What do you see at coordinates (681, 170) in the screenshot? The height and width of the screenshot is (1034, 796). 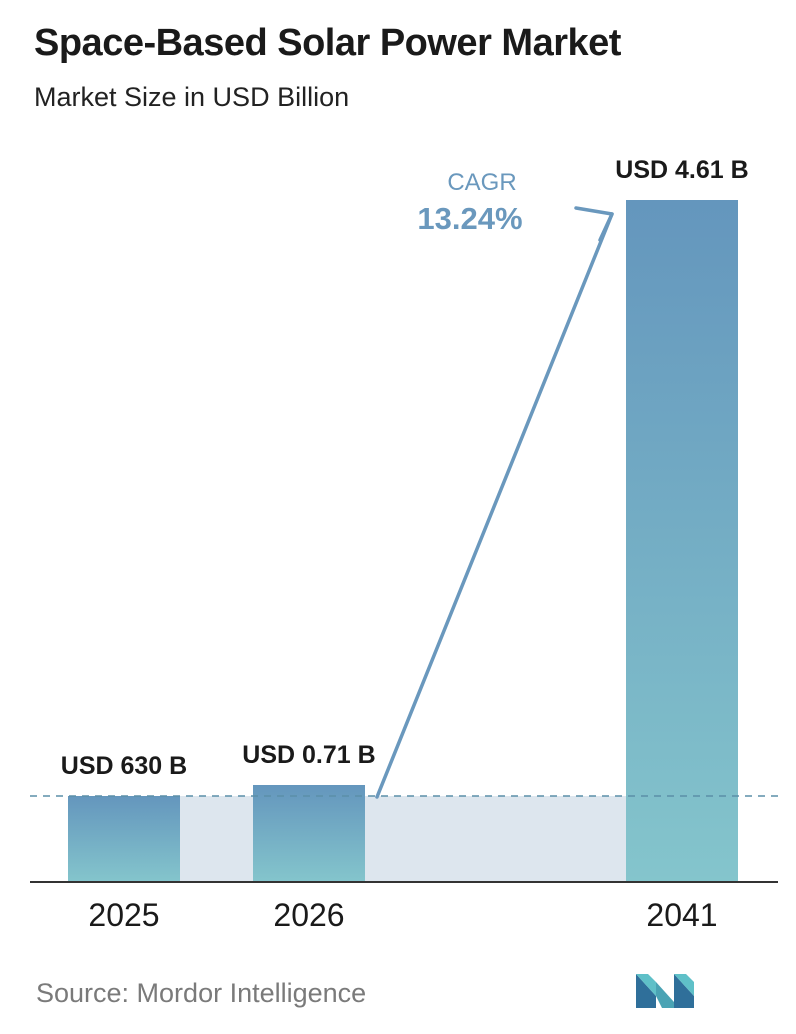 I see `data-label-2041: USD 4.61 B` at bounding box center [681, 170].